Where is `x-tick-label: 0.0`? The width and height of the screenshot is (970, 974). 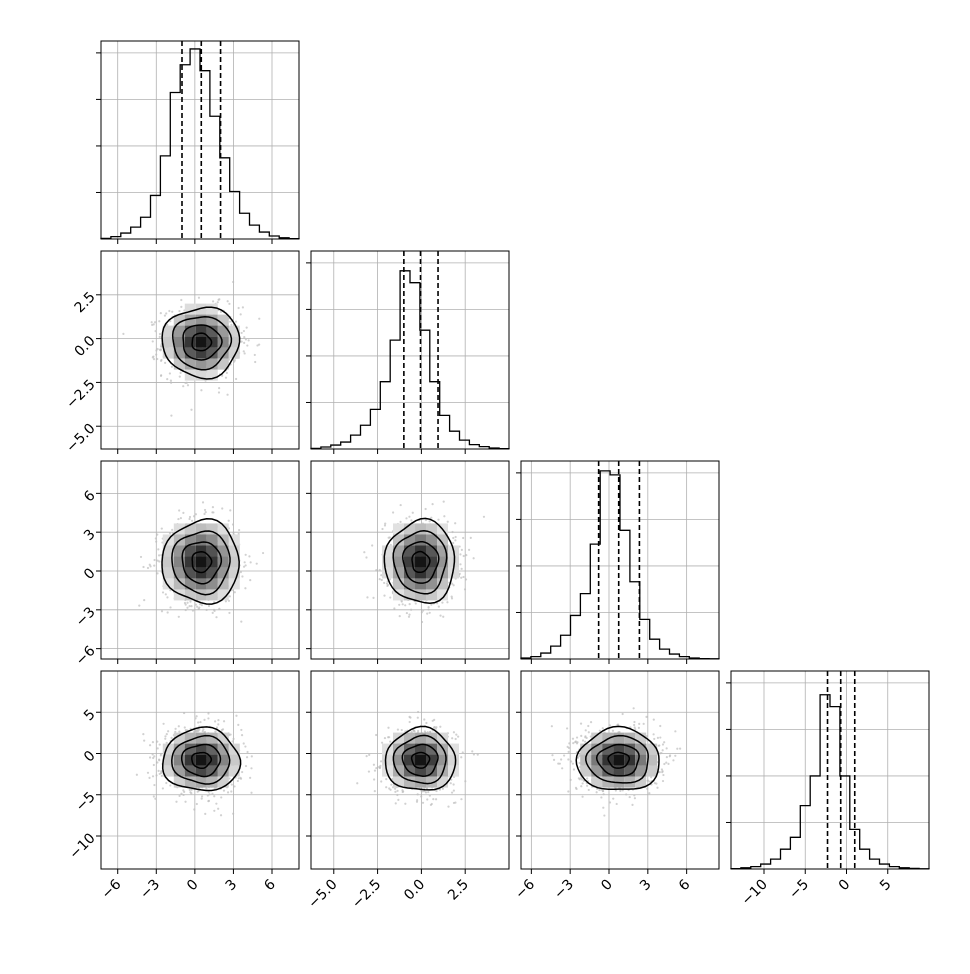
x-tick-label: 0.0 is located at coordinates (414, 890).